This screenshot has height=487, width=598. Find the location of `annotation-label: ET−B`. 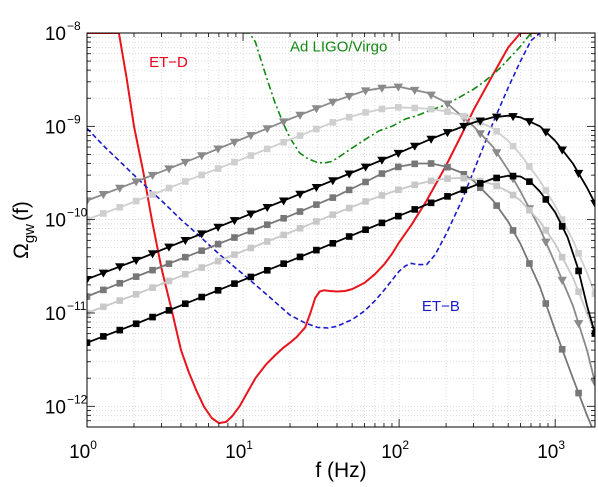

annotation-label: ET−B is located at coordinates (441, 306).